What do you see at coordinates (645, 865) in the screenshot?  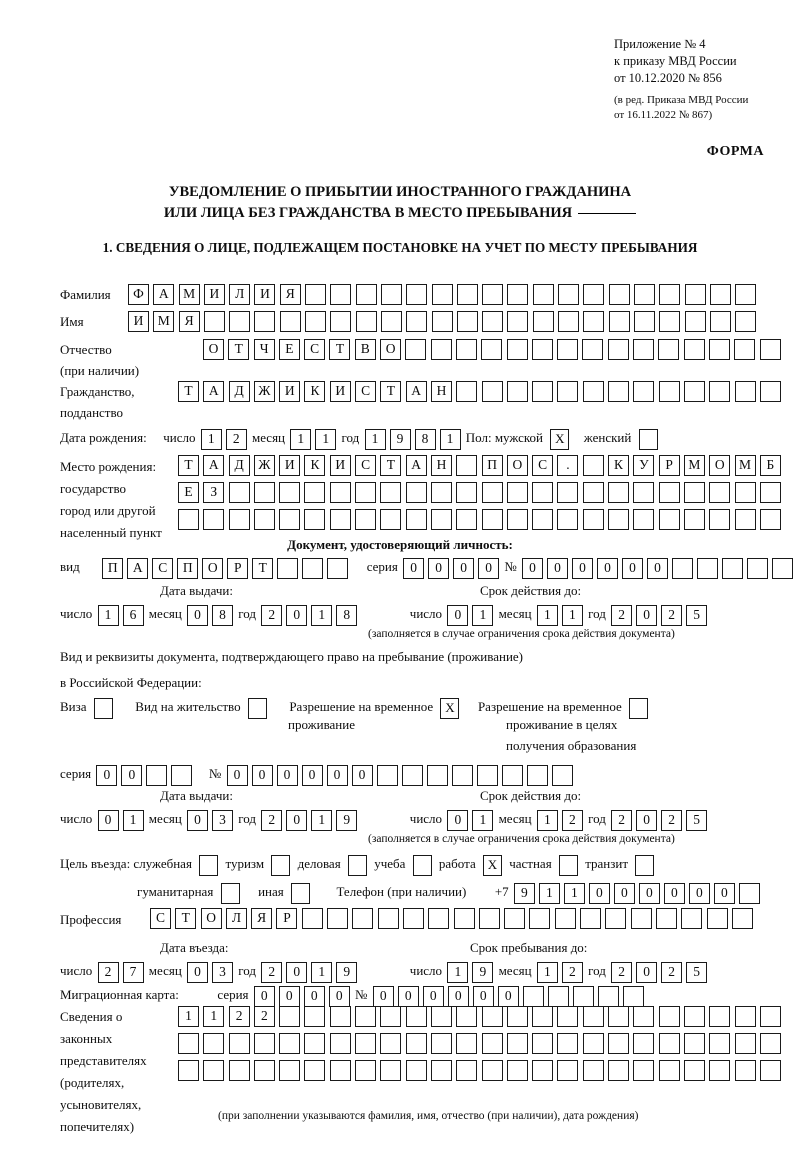 I see `checkbox-purpose-transit` at bounding box center [645, 865].